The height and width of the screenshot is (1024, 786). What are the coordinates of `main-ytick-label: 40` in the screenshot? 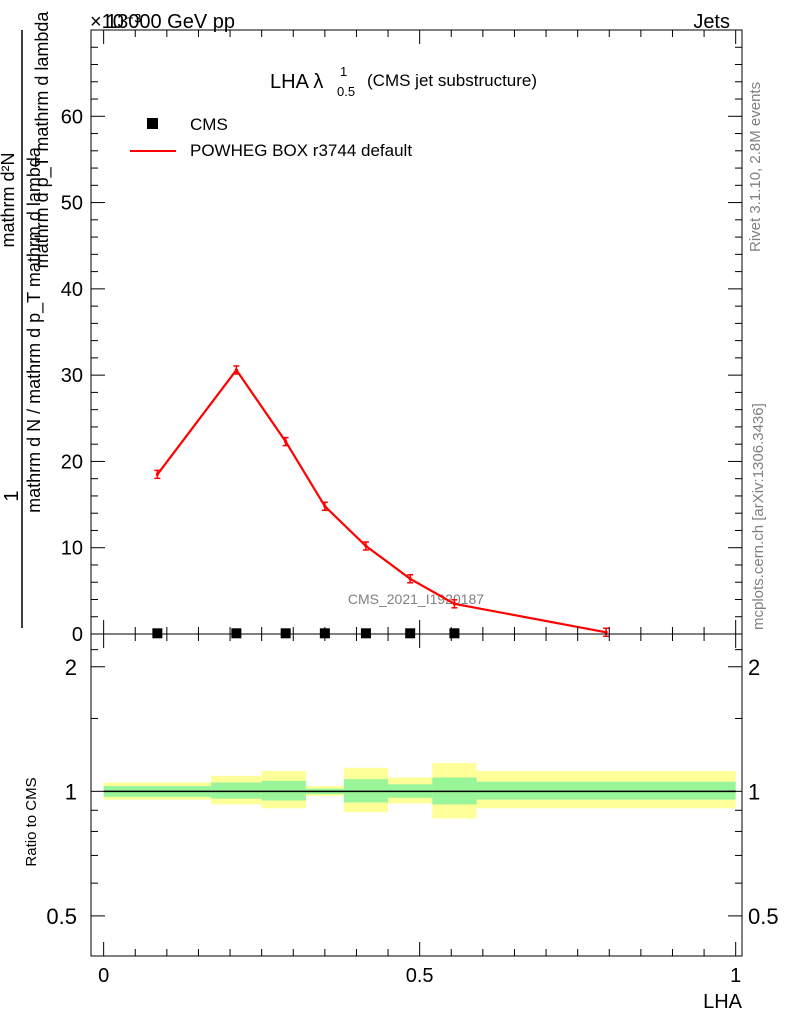 It's located at (72, 290).